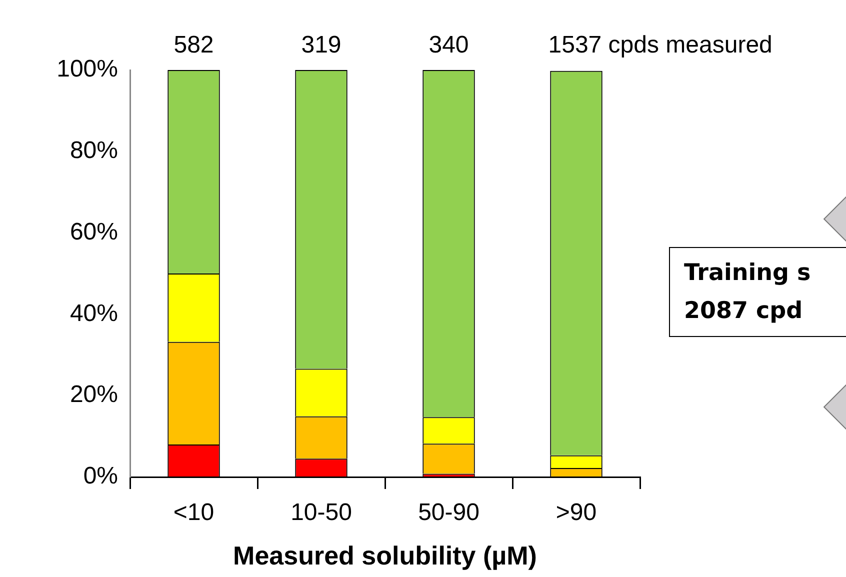  I want to click on annotation: 582, so click(194, 45).